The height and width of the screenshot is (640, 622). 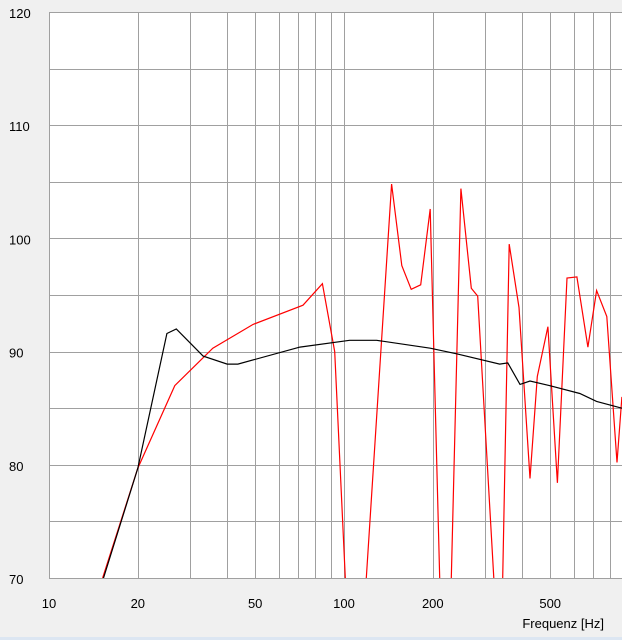 What do you see at coordinates (16, 466) in the screenshot?
I see `y-tick-label: 80` at bounding box center [16, 466].